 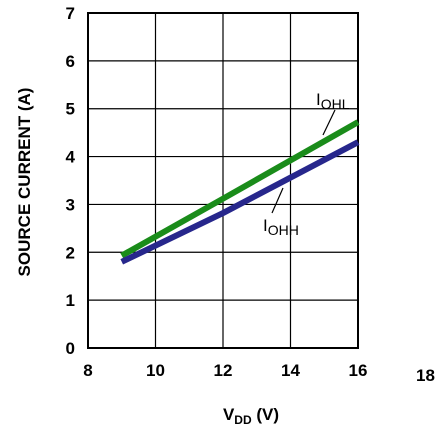 What do you see at coordinates (333, 101) in the screenshot?
I see `label-iohl: IOHL` at bounding box center [333, 101].